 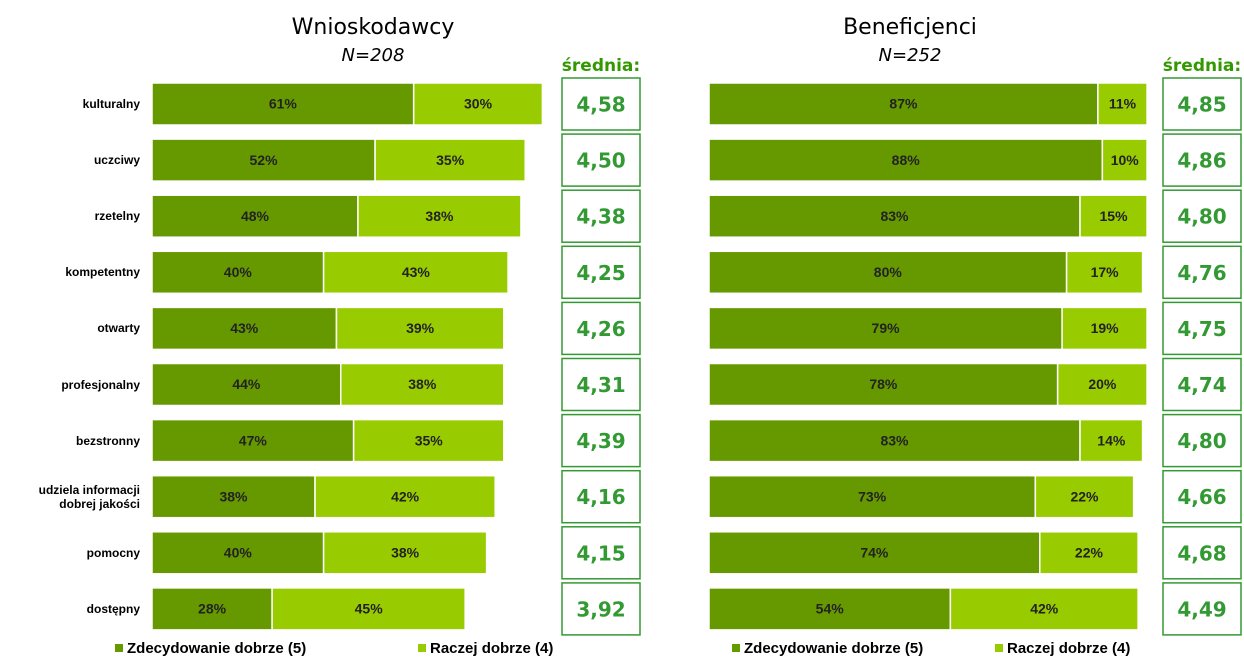 What do you see at coordinates (111, 104) in the screenshot?
I see `category-label: kulturalny` at bounding box center [111, 104].